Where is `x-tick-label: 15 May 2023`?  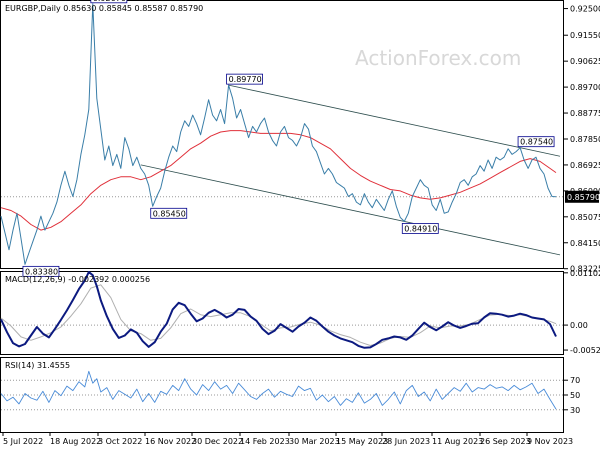
x-tick-label: 15 May 2023 is located at coordinates (362, 441).